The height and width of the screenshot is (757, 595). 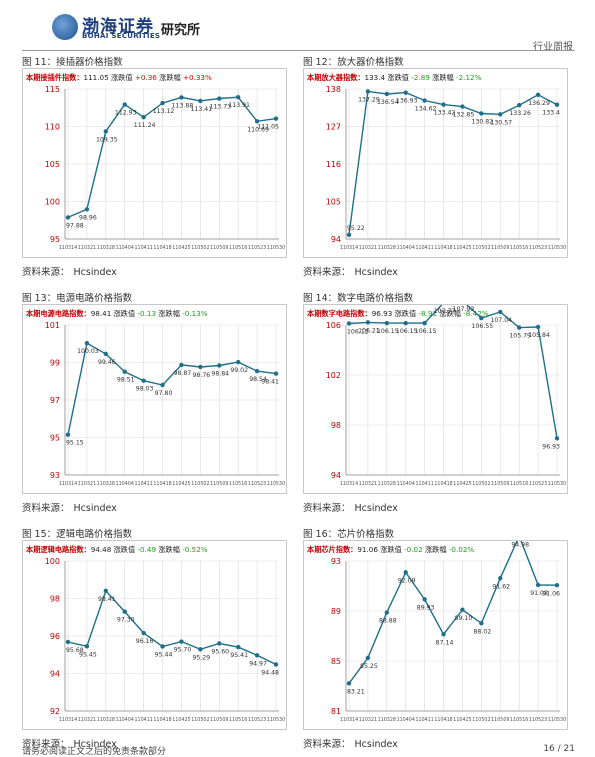 What do you see at coordinates (464, 618) in the screenshot?
I see `data-label: 89.10` at bounding box center [464, 618].